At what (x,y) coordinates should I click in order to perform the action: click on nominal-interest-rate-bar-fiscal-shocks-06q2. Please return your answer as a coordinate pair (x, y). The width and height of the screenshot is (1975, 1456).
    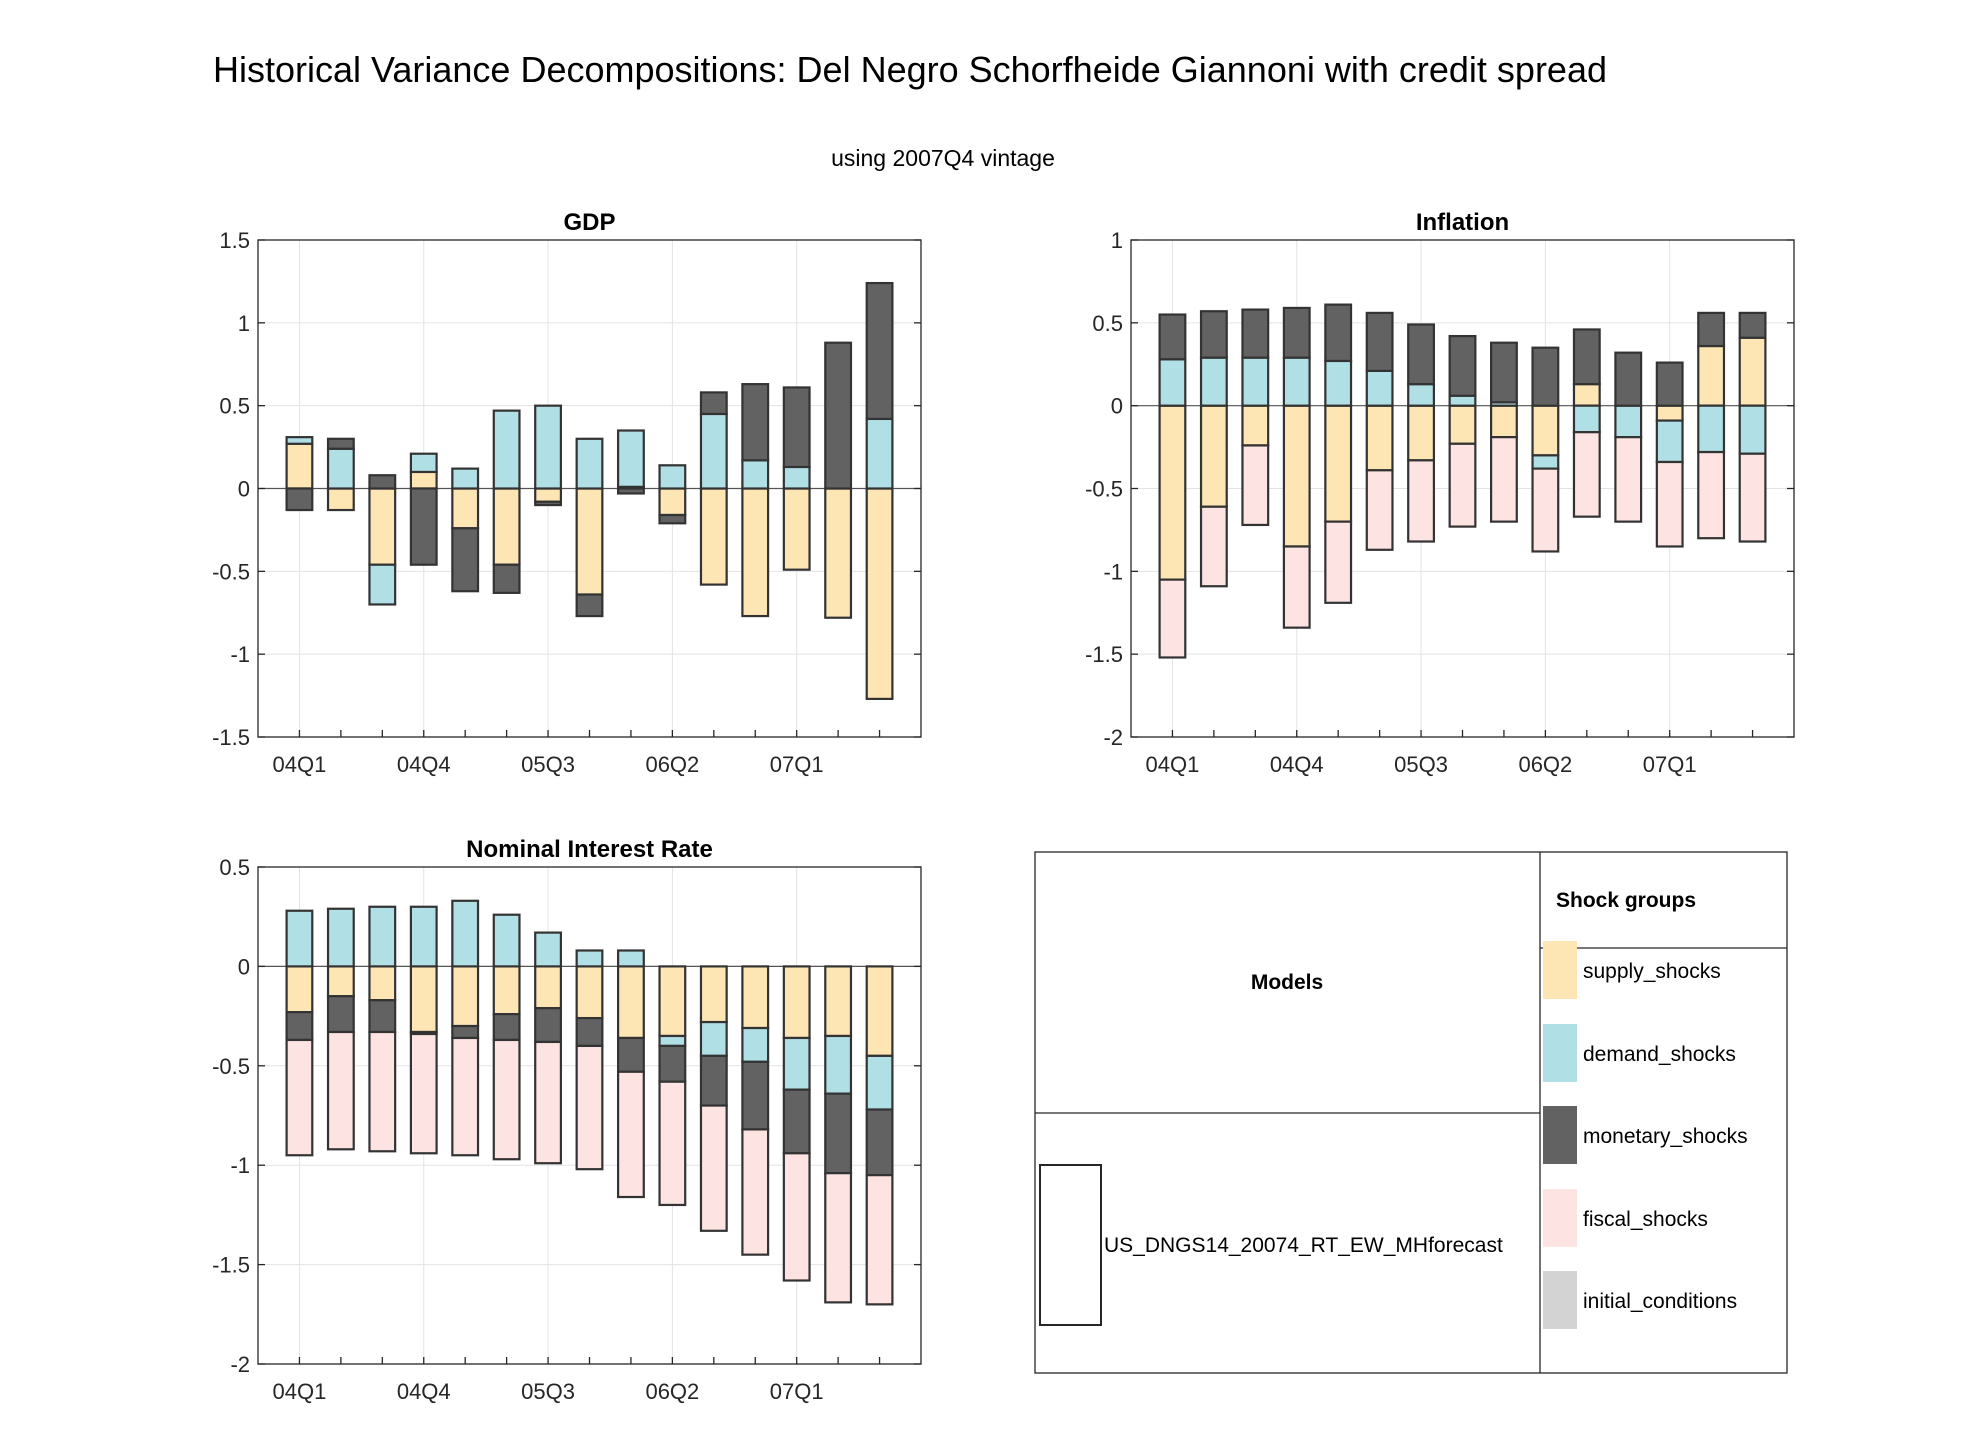
    Looking at the image, I should click on (672, 1143).